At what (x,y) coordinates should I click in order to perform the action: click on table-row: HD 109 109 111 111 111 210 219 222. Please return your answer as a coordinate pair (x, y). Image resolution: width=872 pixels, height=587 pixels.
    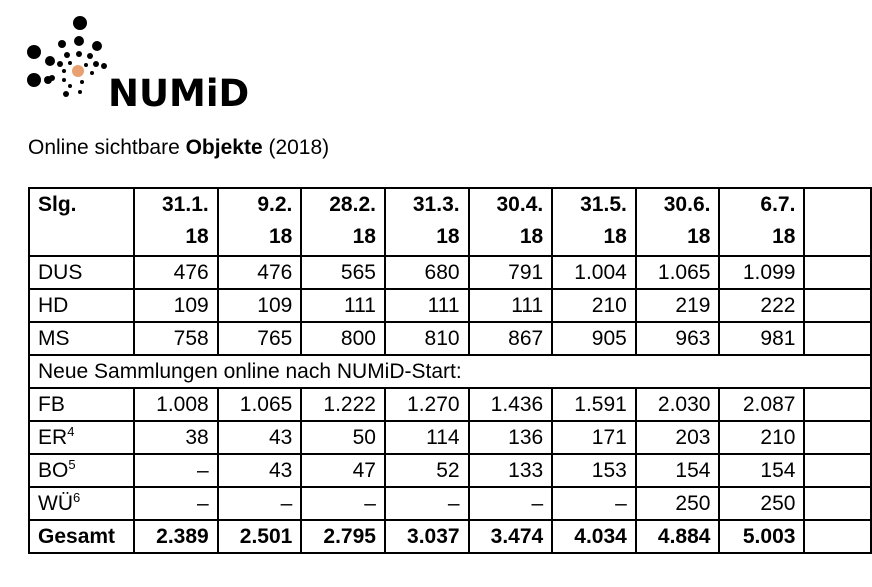
    Looking at the image, I should click on (449, 305).